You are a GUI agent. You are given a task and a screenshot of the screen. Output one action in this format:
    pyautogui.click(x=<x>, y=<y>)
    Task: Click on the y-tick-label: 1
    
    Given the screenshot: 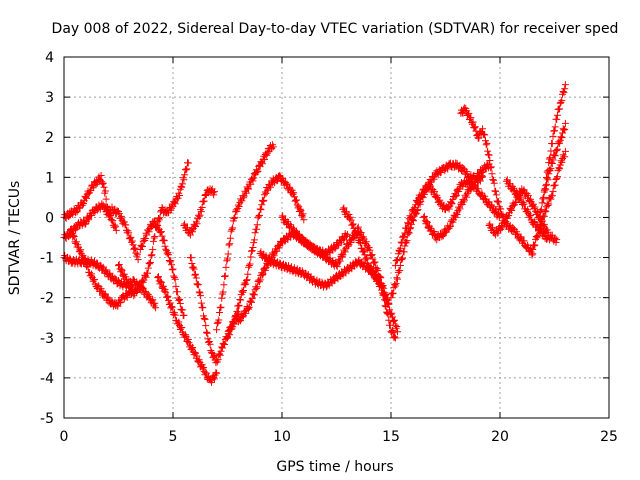 What is the action you would take?
    pyautogui.click(x=49, y=178)
    